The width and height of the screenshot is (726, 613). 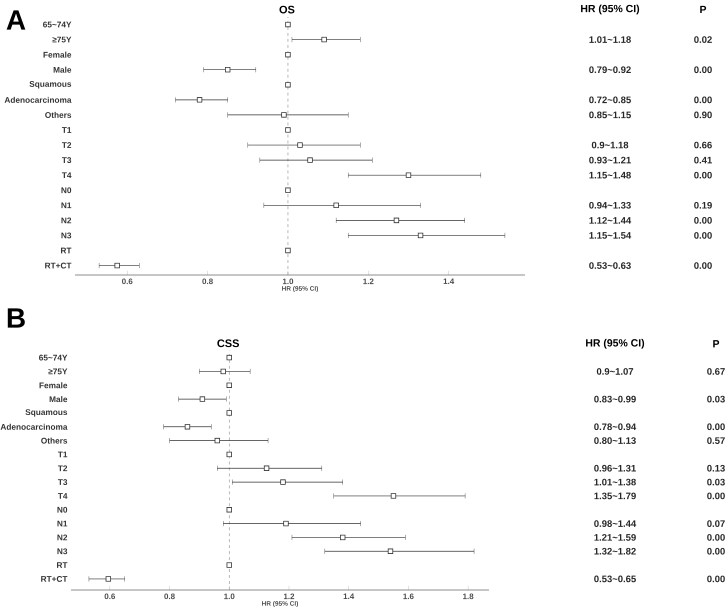 What do you see at coordinates (610, 235) in the screenshot?
I see `data-label: 1.15~1.54` at bounding box center [610, 235].